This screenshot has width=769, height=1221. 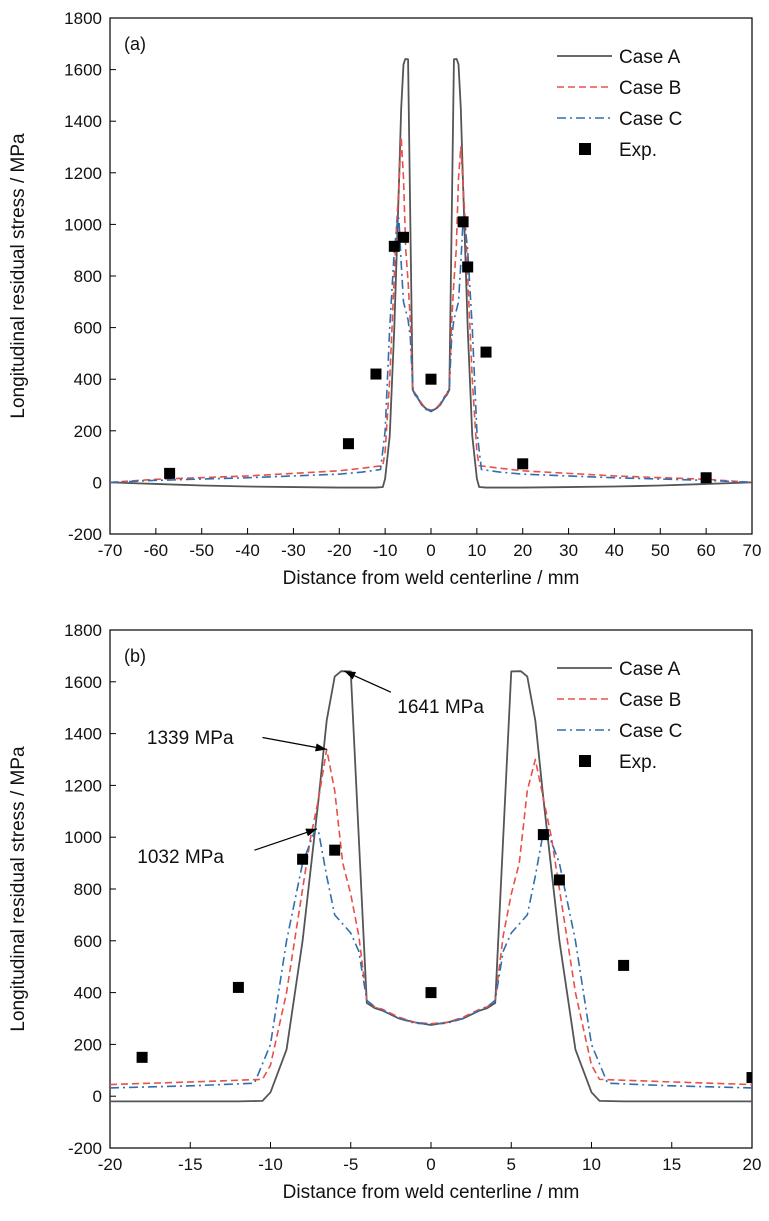 What do you see at coordinates (247, 550) in the screenshot?
I see `x-tick-label: -40` at bounding box center [247, 550].